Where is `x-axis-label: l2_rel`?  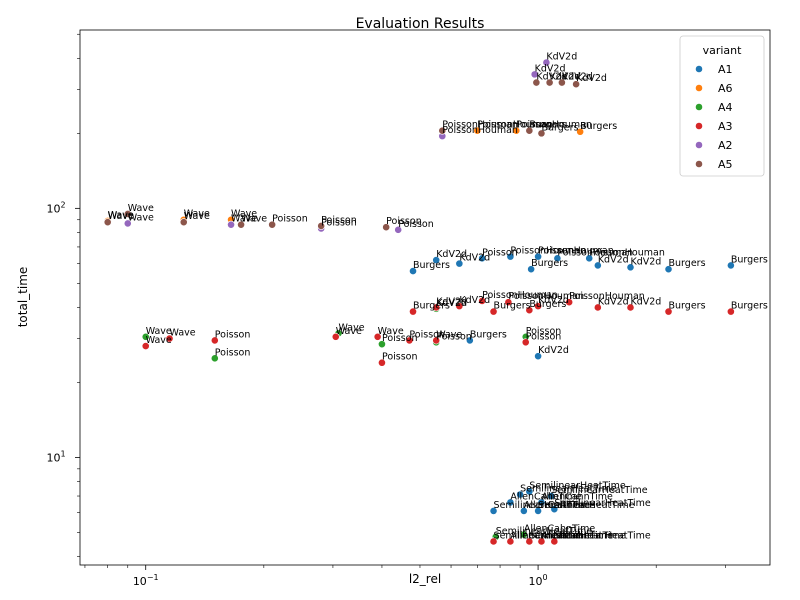 x-axis-label: l2_rel is located at coordinates (425, 579).